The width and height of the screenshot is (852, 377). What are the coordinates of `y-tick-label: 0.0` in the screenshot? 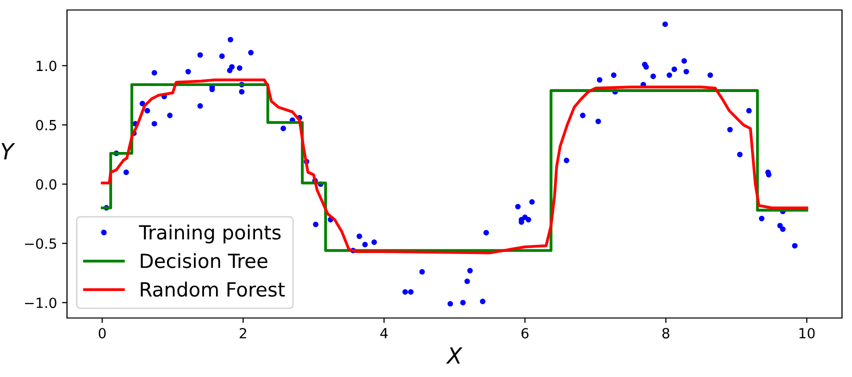 It's located at (46, 184).